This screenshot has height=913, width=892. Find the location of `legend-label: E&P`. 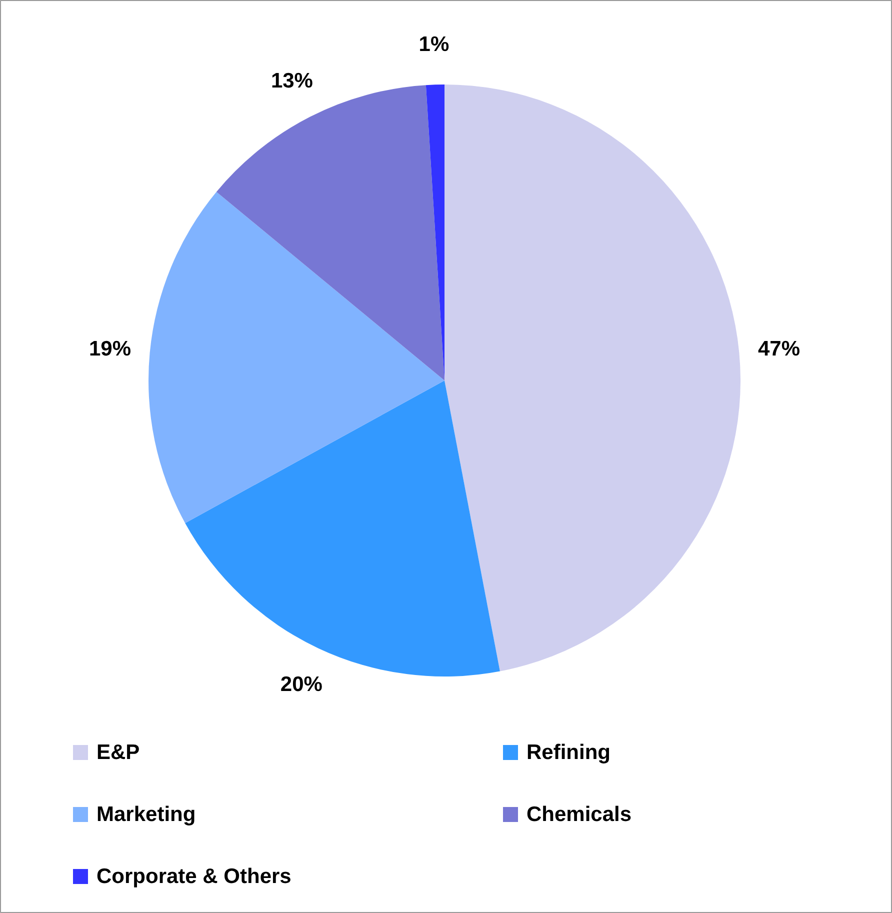

legend-label: E&P is located at coordinates (118, 752).